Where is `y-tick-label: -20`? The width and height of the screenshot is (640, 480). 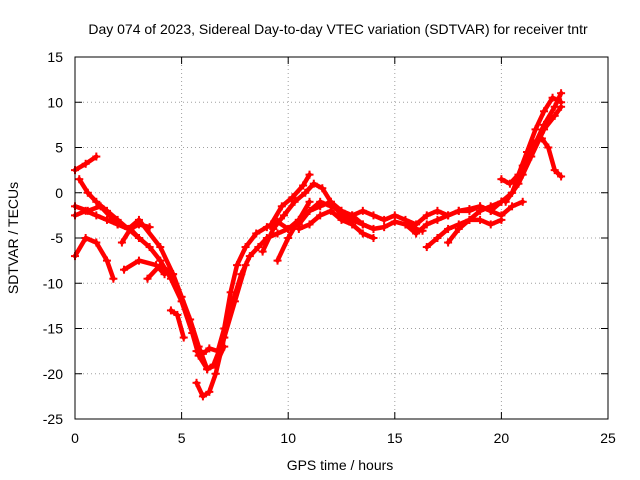 y-tick-label: -20 is located at coordinates (53, 374).